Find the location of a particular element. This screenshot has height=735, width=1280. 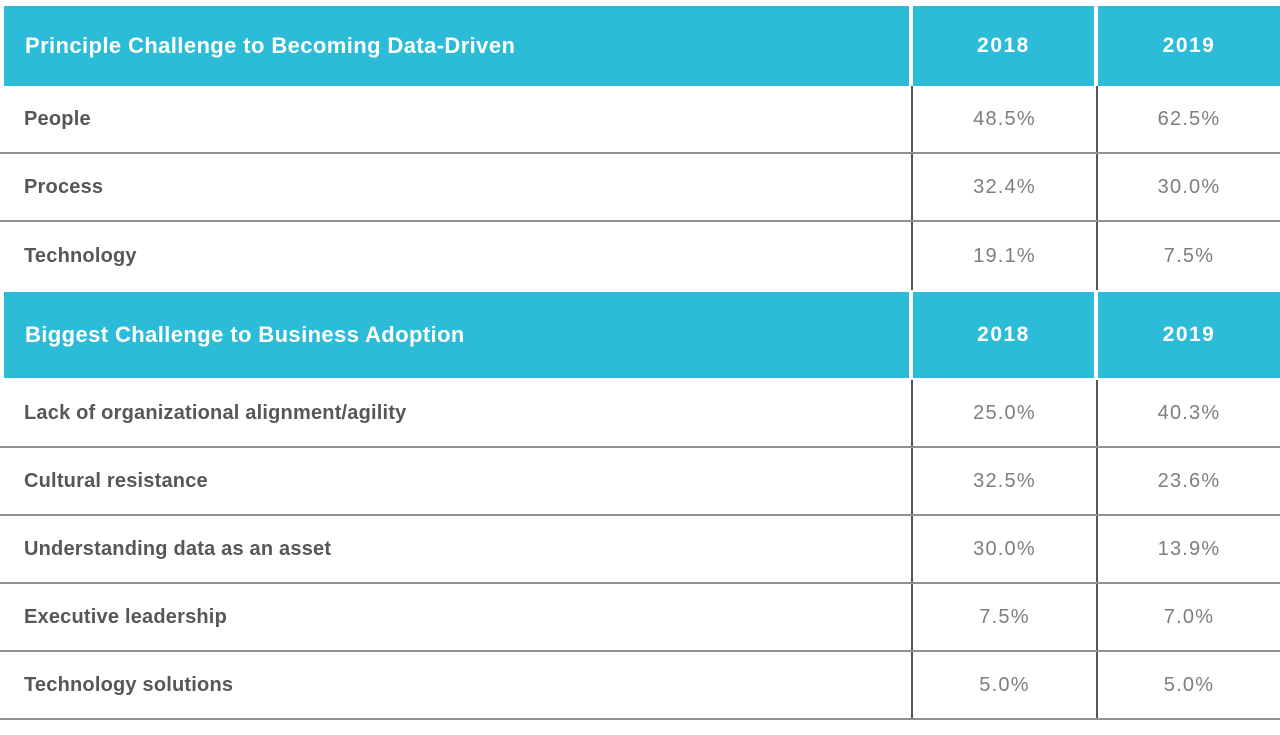

table-row: Executive leadership 7.5% 7.0% is located at coordinates (640, 618).